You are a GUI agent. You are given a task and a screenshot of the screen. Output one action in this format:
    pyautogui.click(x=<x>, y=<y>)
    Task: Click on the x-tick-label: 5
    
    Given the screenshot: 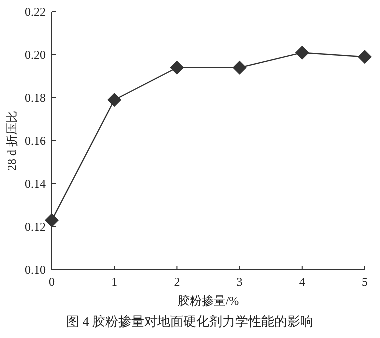 What is the action you would take?
    pyautogui.click(x=365, y=282)
    